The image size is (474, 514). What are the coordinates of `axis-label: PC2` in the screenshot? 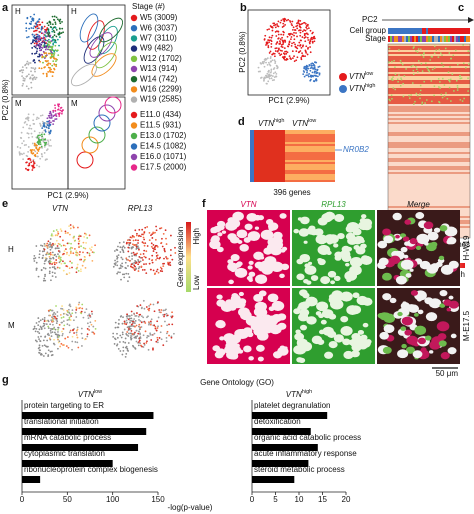 It's located at (370, 19).